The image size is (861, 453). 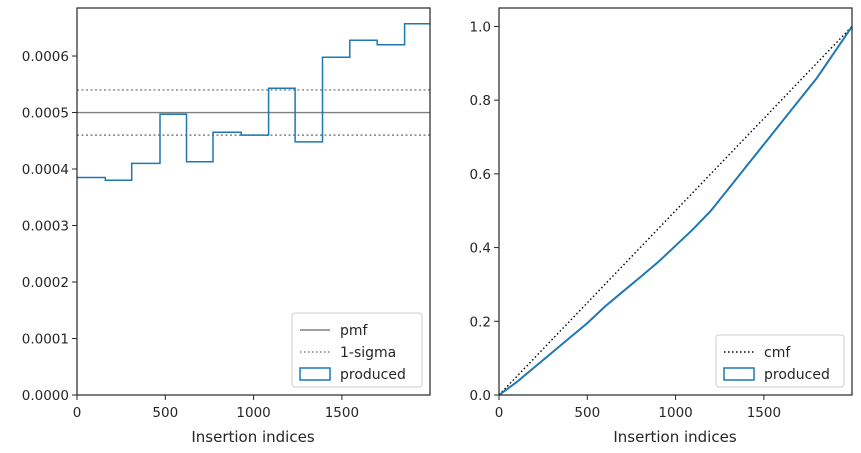 What do you see at coordinates (480, 27) in the screenshot?
I see `right-y-tick-label: 1.0` at bounding box center [480, 27].